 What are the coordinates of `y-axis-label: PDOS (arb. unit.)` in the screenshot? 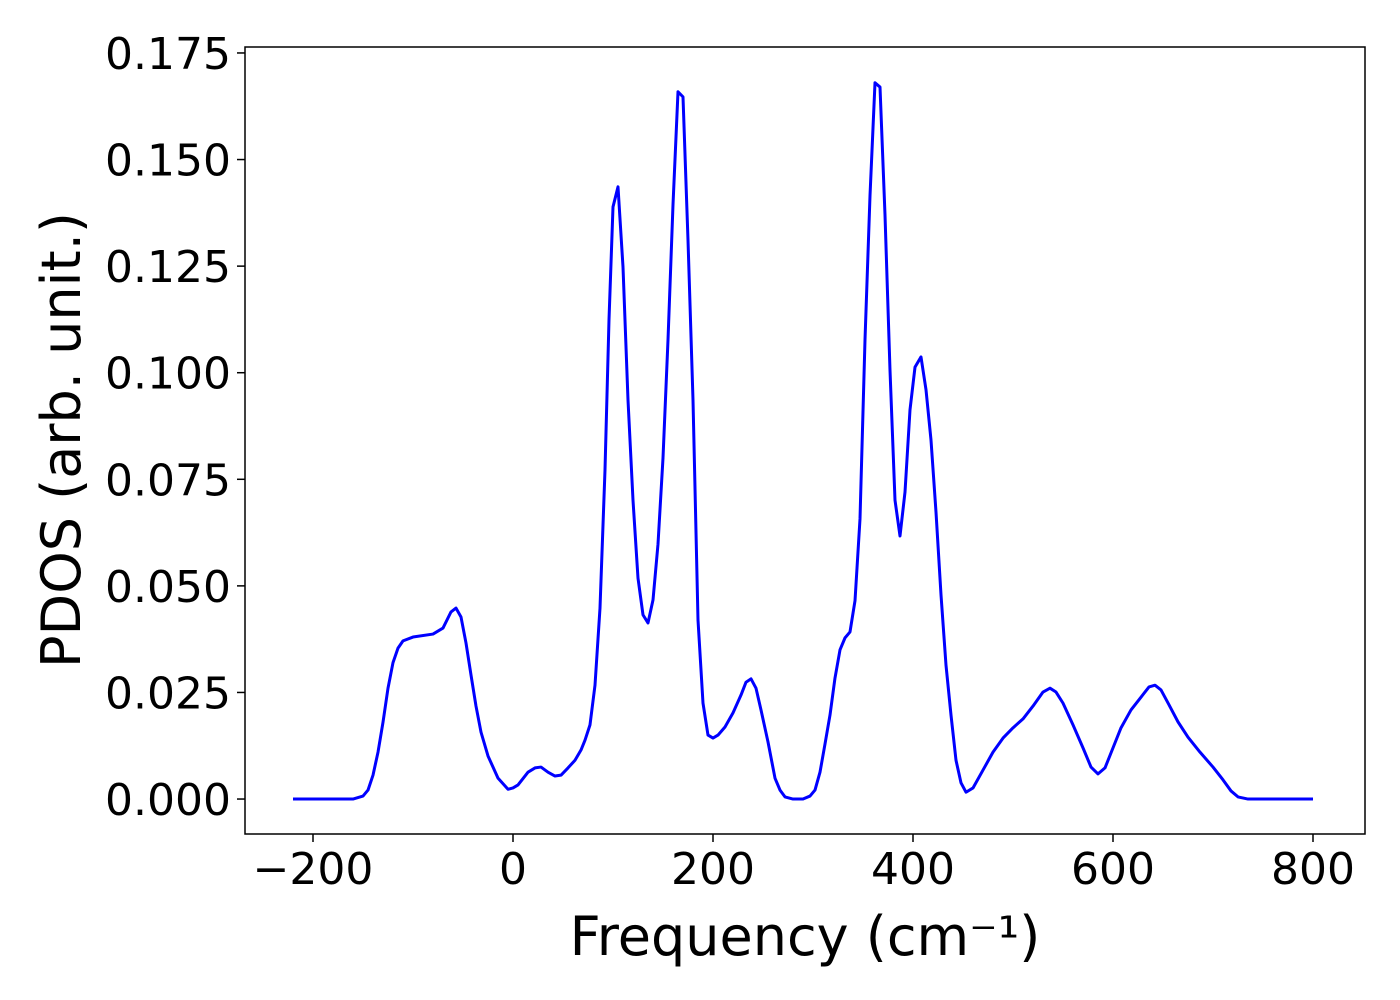 It's located at (61, 440).